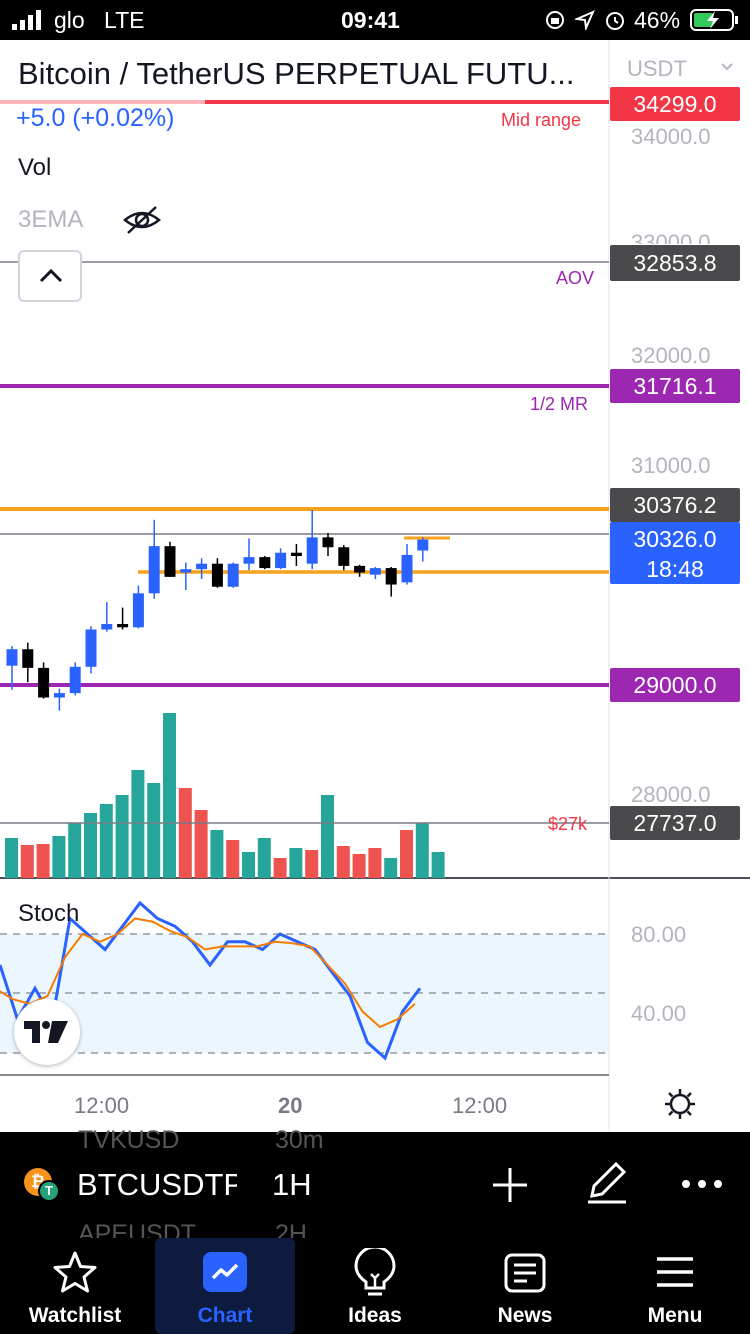 Image resolution: width=750 pixels, height=1334 pixels. Describe the element at coordinates (657, 20) in the screenshot. I see `battery-percent: 46%` at that location.